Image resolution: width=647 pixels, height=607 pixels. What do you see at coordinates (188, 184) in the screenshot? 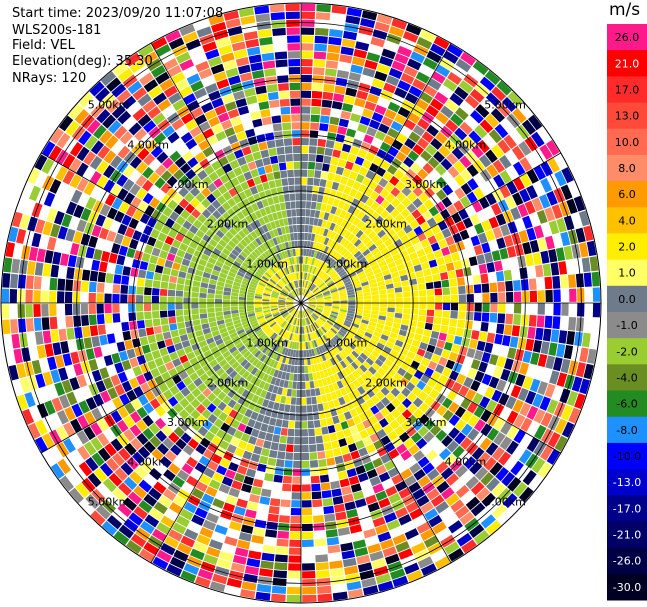
I see `range-ring-label: 3.00km` at bounding box center [188, 184].